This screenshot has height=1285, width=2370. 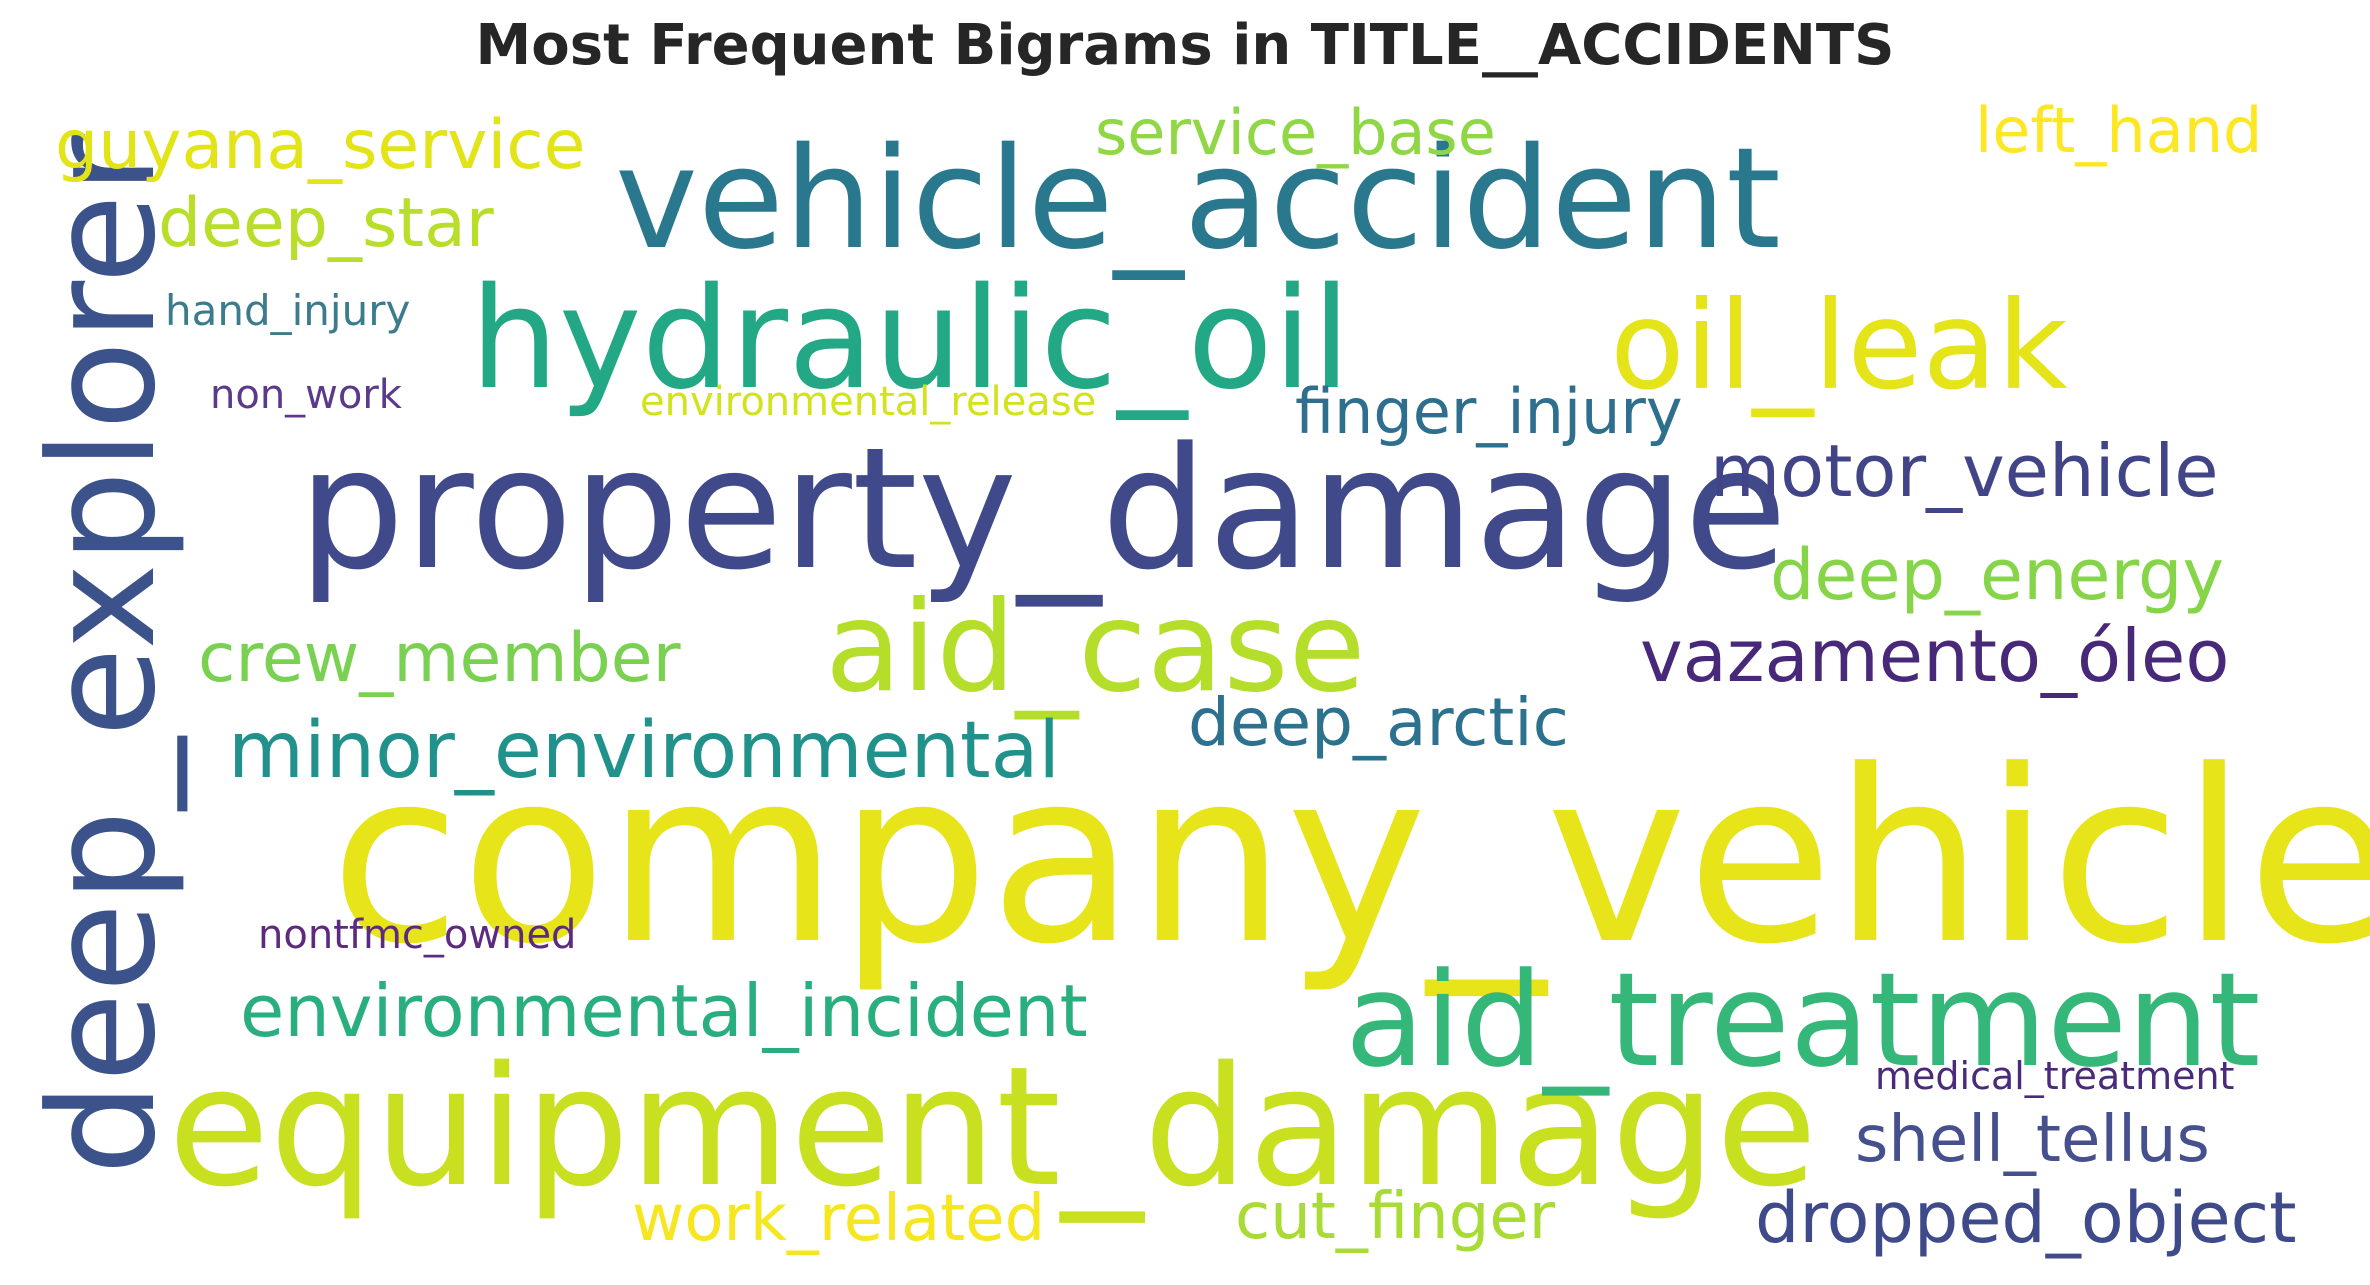 What do you see at coordinates (417, 935) in the screenshot?
I see `word-nontfmc-owned: nontfmc_owned` at bounding box center [417, 935].